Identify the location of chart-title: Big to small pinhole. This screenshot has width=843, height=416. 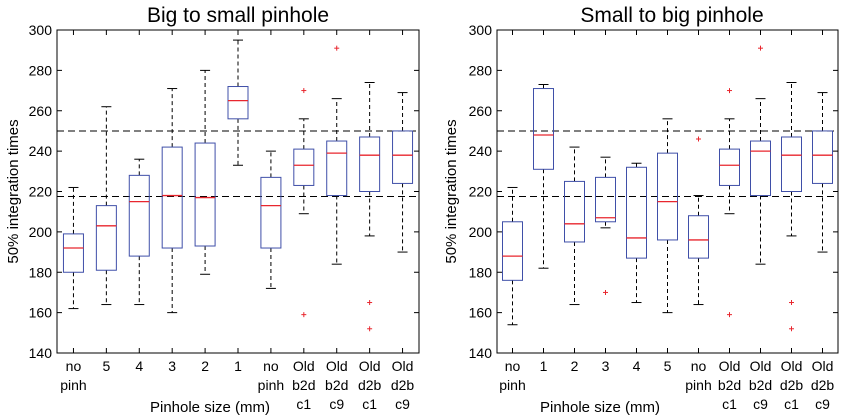
(238, 15).